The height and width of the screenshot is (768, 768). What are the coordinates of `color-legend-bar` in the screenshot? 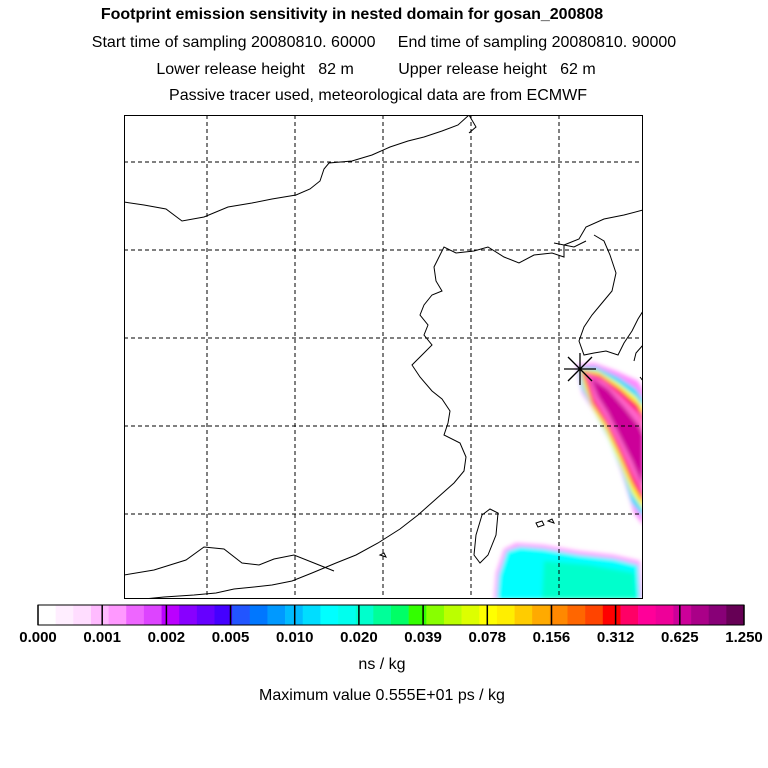 It's located at (391, 615).